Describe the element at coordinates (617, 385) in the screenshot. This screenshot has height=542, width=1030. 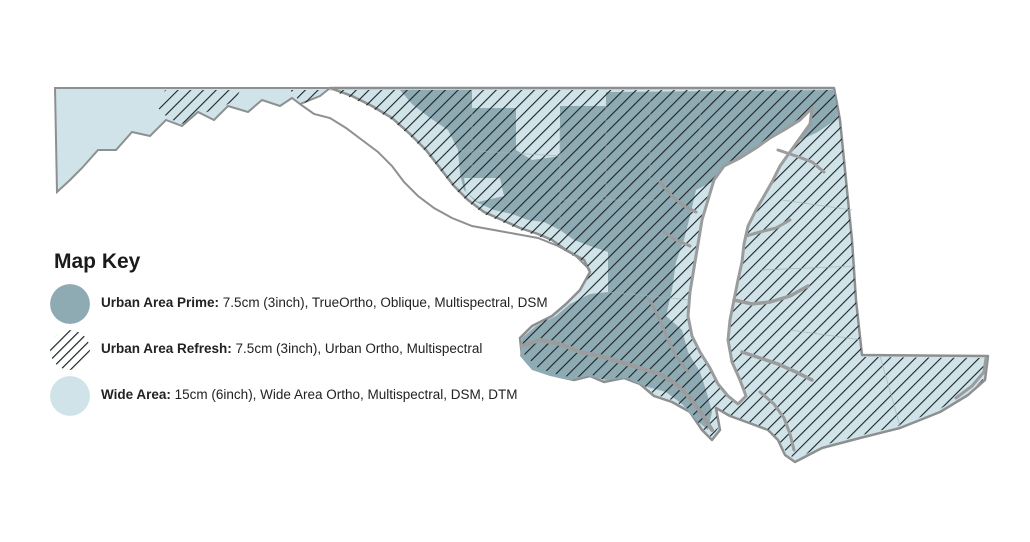
I see `potomac-river` at that location.